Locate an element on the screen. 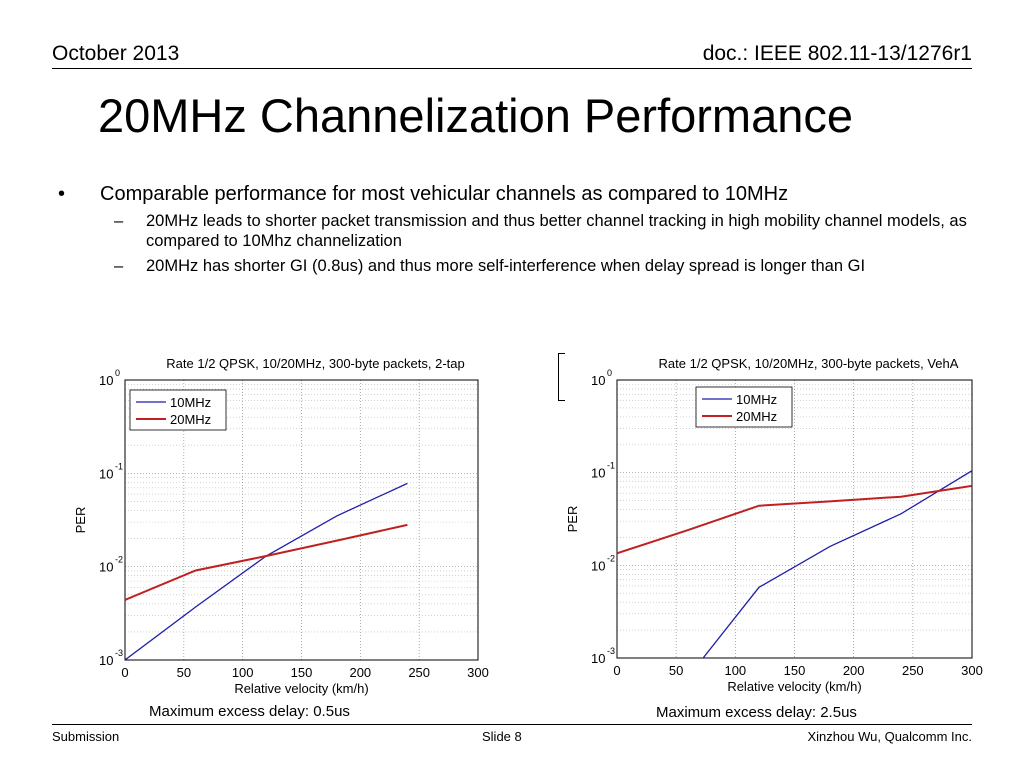 This screenshot has height=768, width=1024. bracket-mark is located at coordinates (561, 377).